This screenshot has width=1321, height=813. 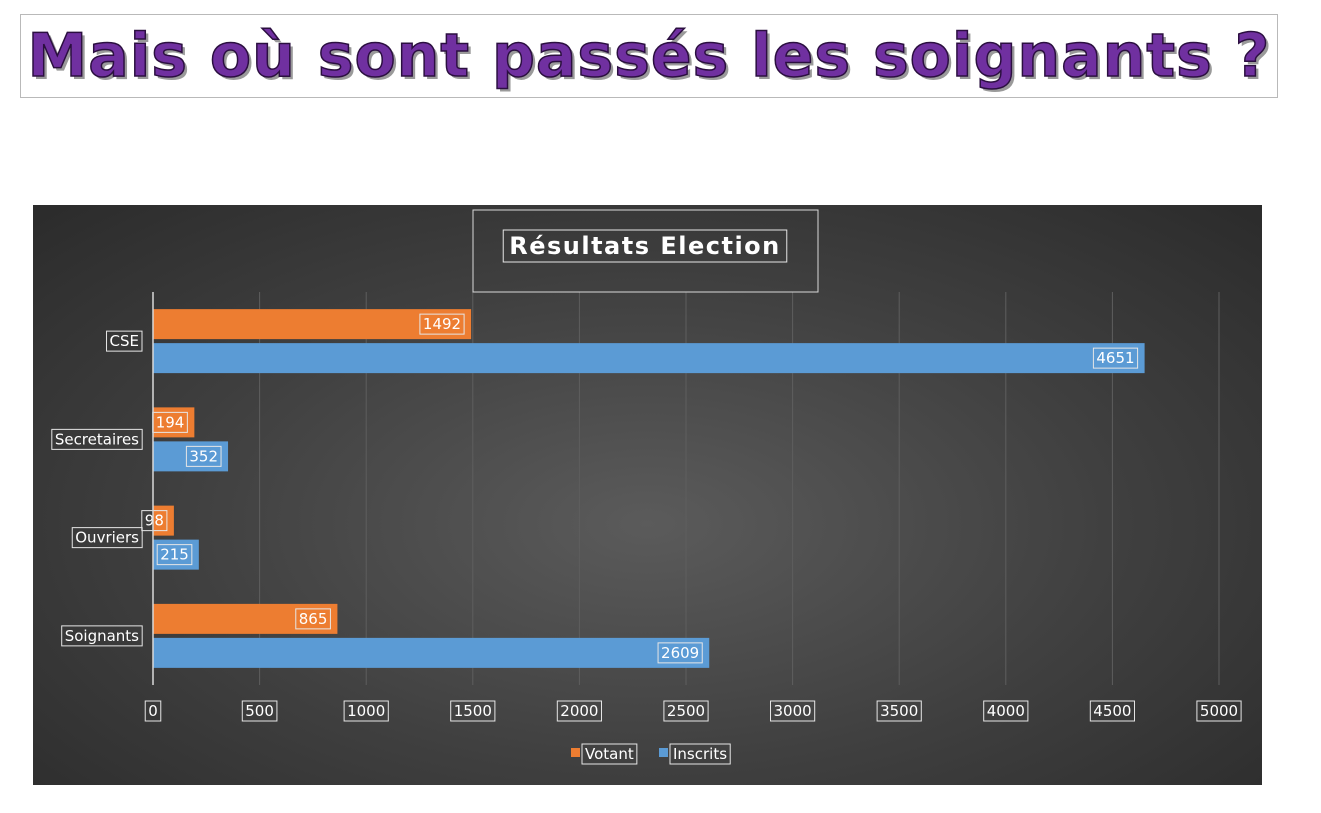 I want to click on y-category-label: Secretaires, so click(x=97, y=439).